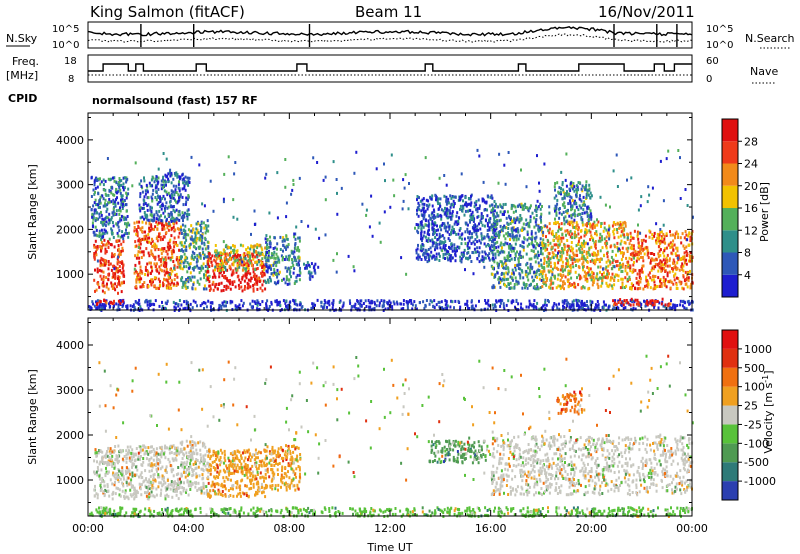 The width and height of the screenshot is (800, 554). Describe the element at coordinates (22, 98) in the screenshot. I see `cpid-label: CPID` at that location.